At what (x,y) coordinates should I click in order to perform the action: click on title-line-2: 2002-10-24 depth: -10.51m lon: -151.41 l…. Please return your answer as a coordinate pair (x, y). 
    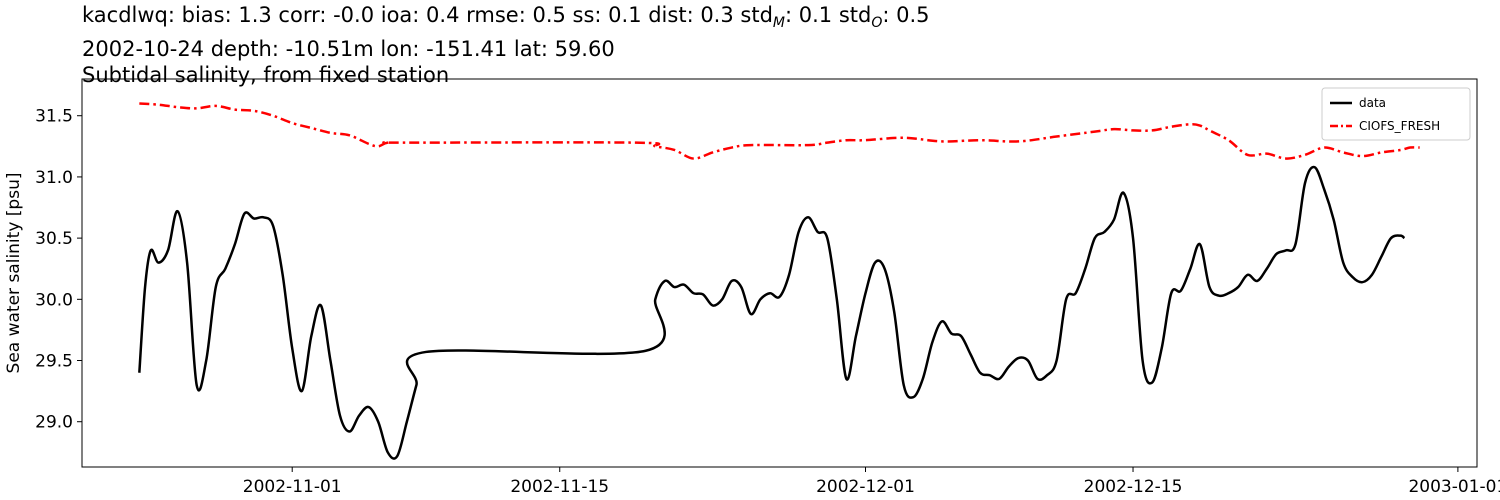
    Looking at the image, I should click on (348, 49).